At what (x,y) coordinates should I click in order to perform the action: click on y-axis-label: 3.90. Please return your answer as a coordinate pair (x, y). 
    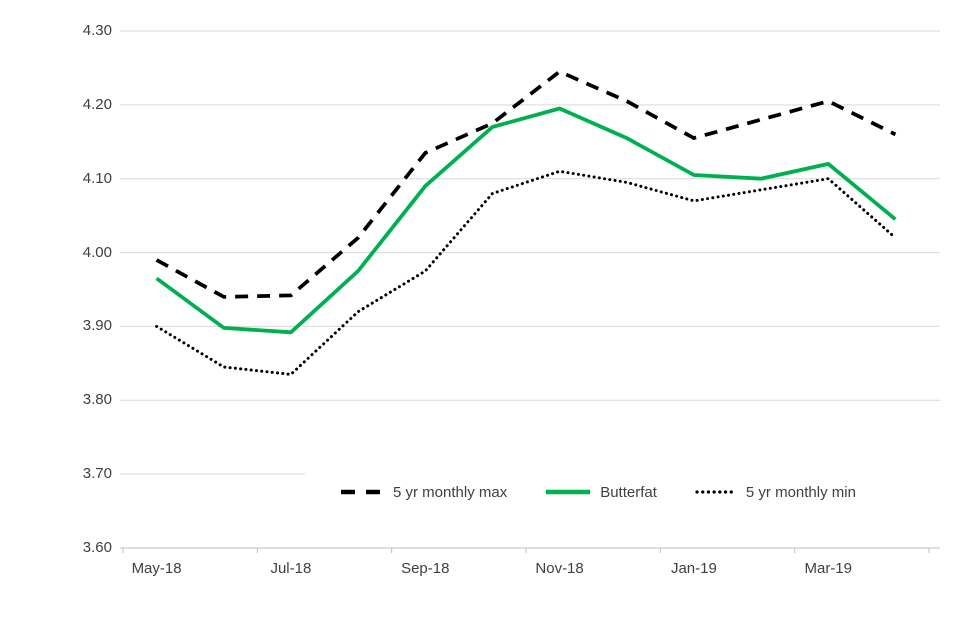
    Looking at the image, I should click on (97, 326).